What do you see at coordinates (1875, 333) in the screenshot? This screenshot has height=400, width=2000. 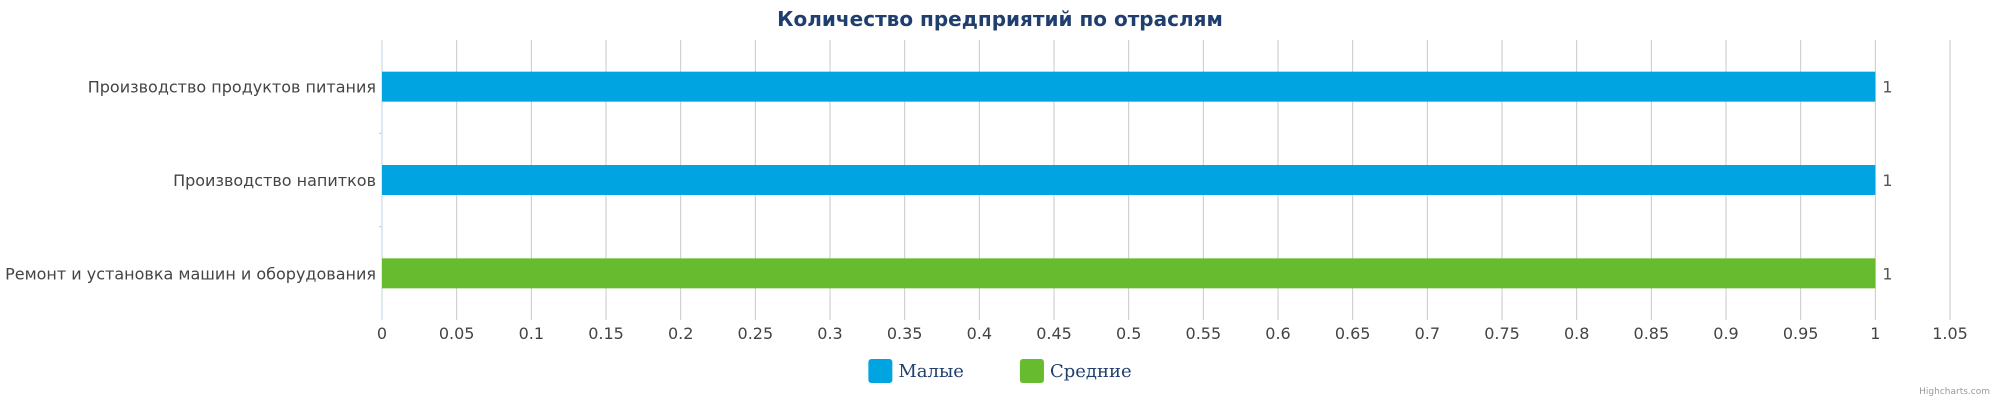 I see `tick-label: 1` at bounding box center [1875, 333].